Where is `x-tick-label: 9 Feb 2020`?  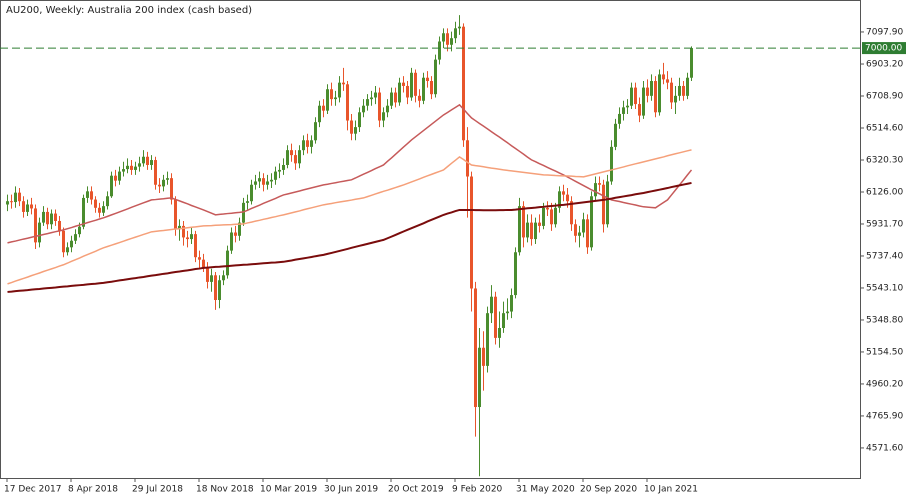
x-tick-label: 9 Feb 2020 is located at coordinates (477, 490).